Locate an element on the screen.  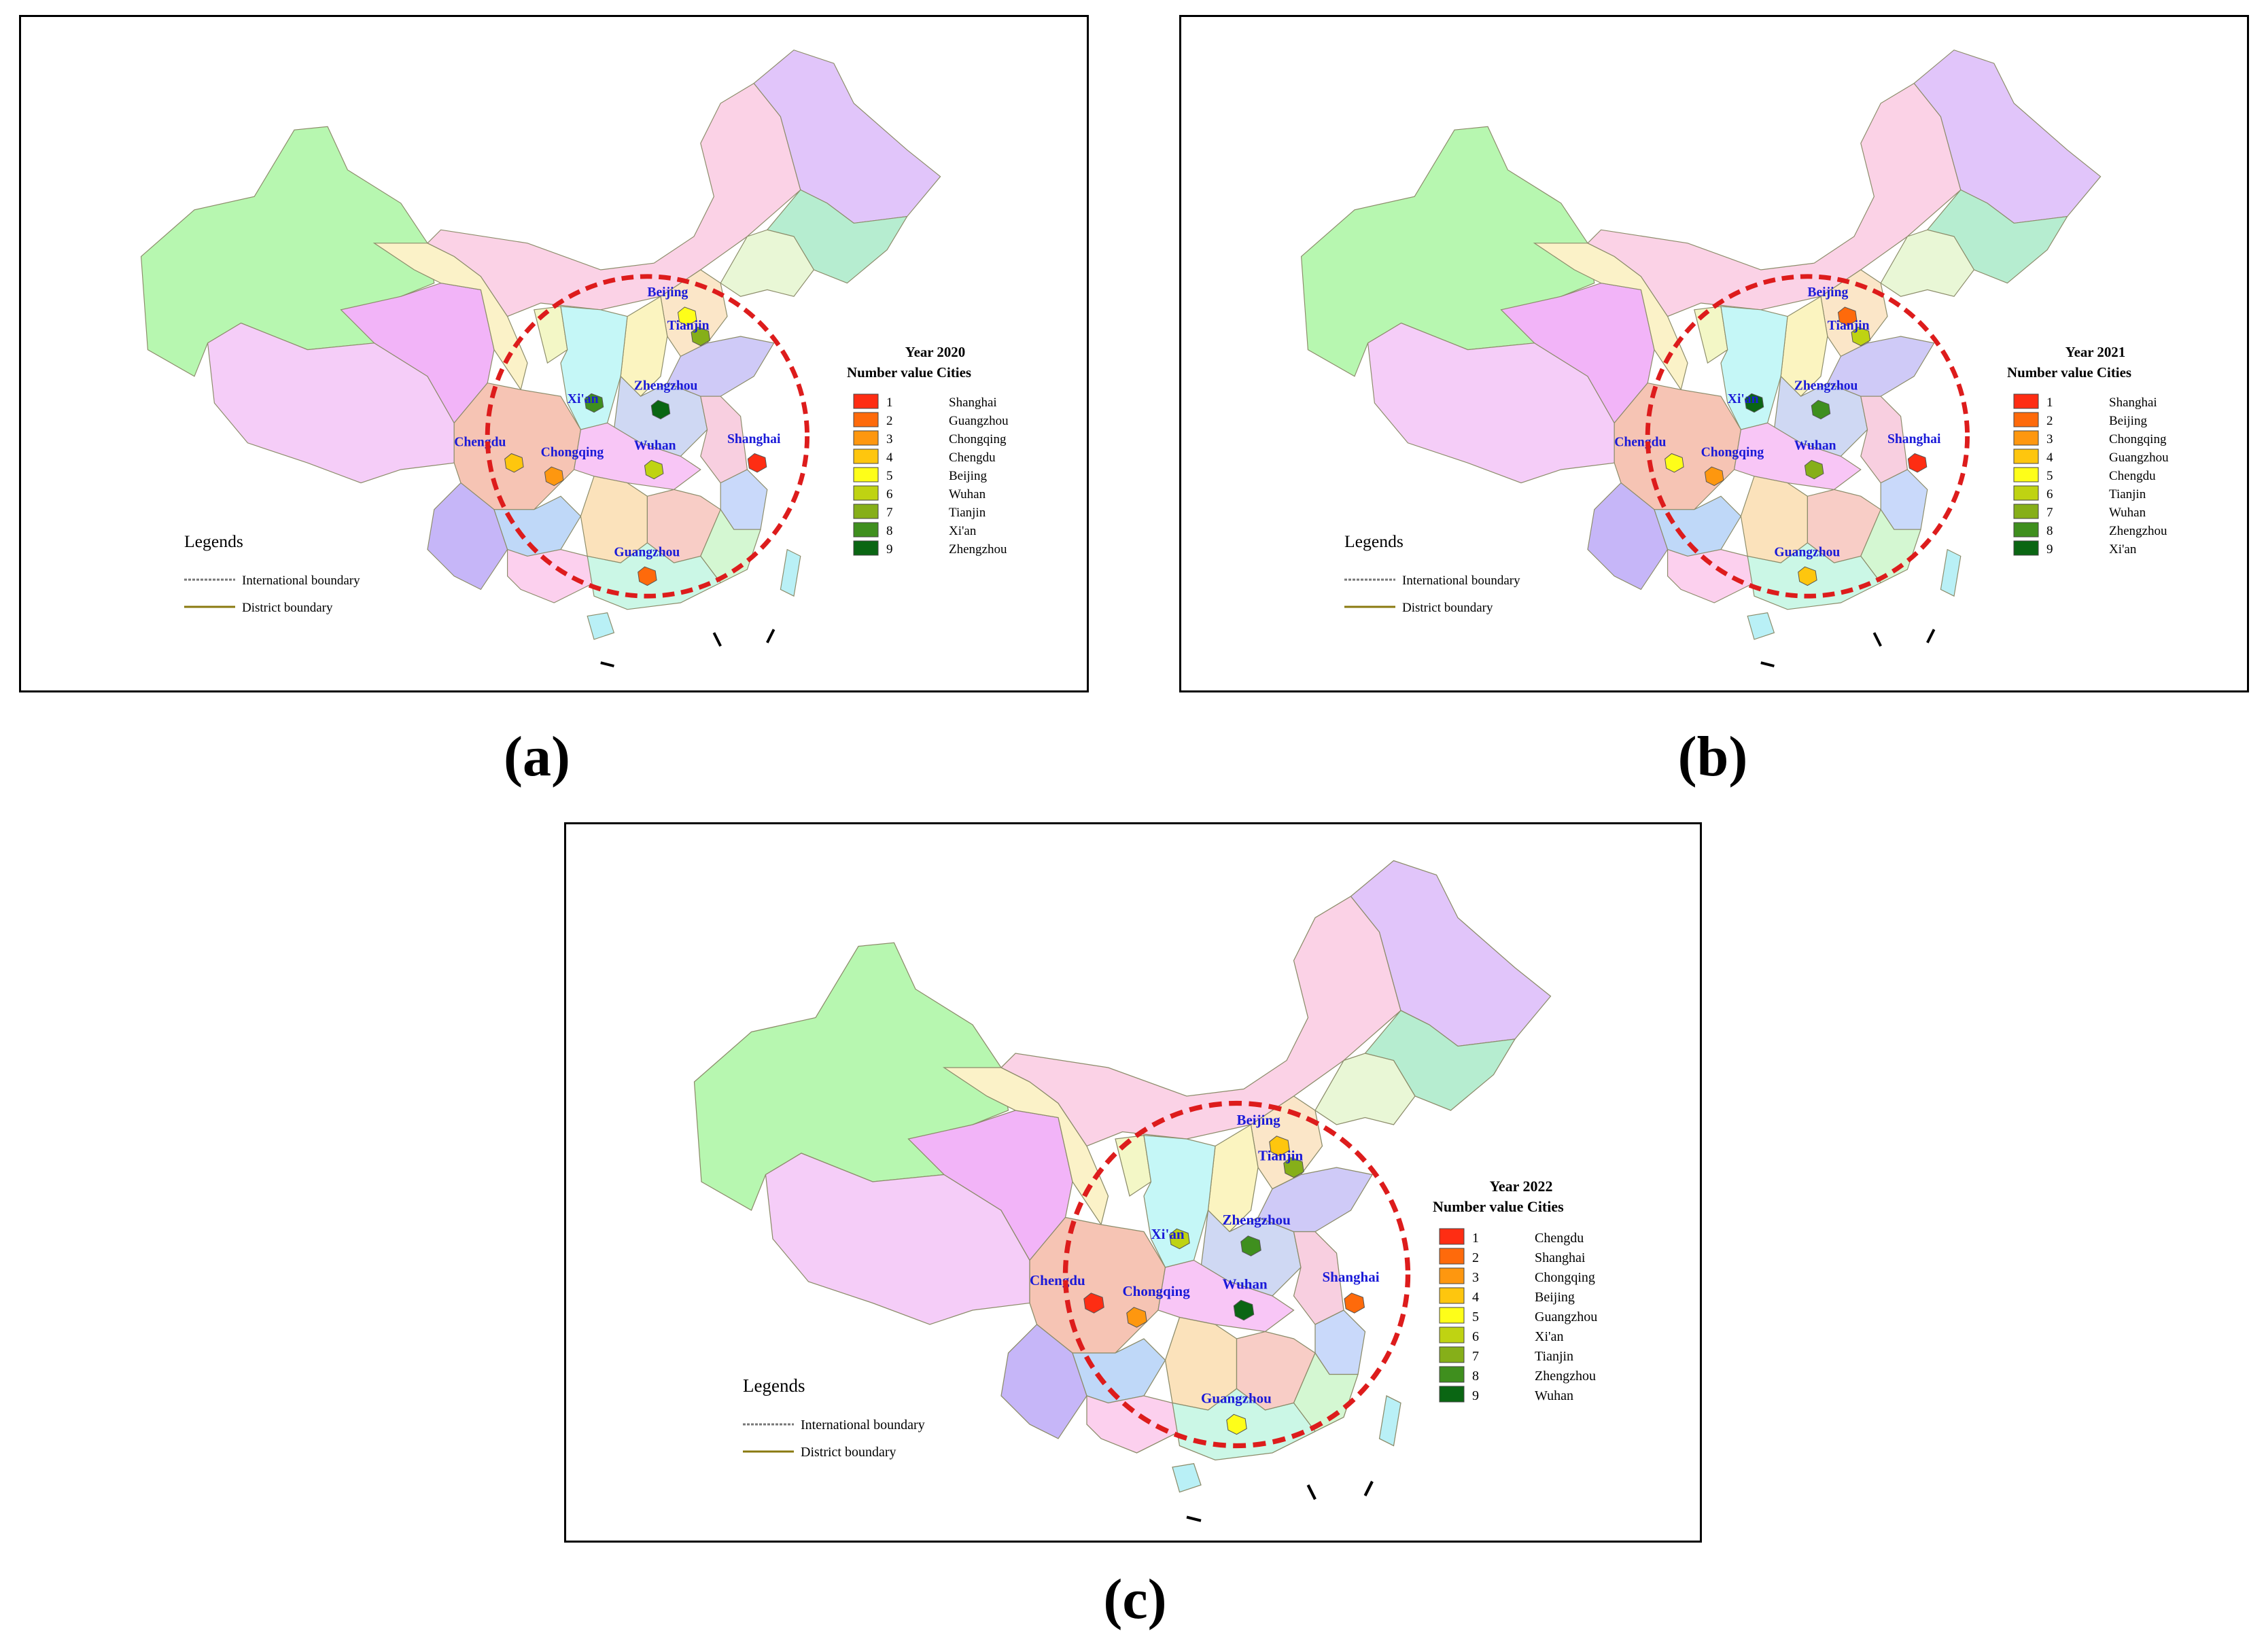
province-hainan is located at coordinates (1761, 626).